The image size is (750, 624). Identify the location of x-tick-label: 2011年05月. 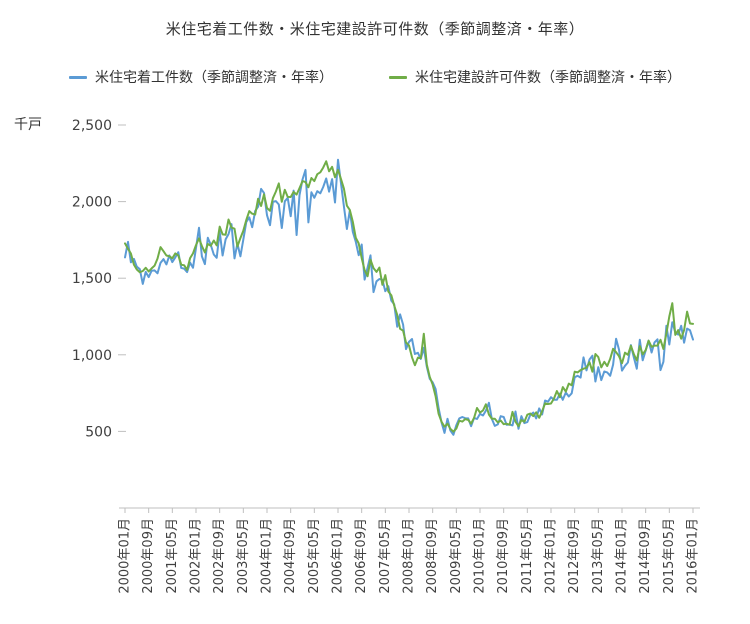
(527, 556).